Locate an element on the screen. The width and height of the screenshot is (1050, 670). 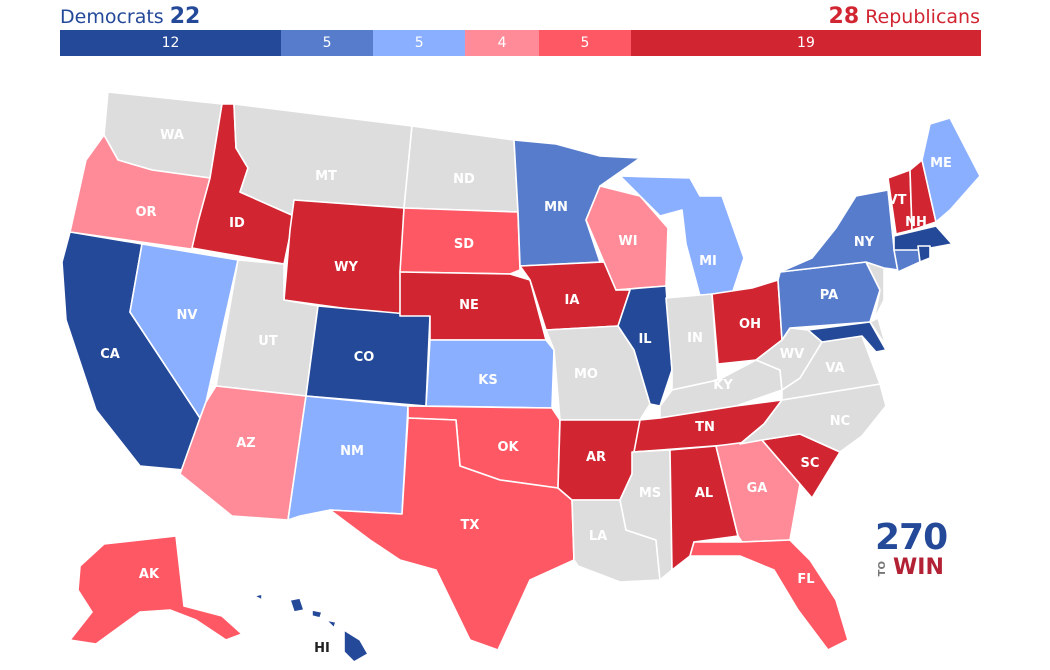
label-wv: WV is located at coordinates (792, 354).